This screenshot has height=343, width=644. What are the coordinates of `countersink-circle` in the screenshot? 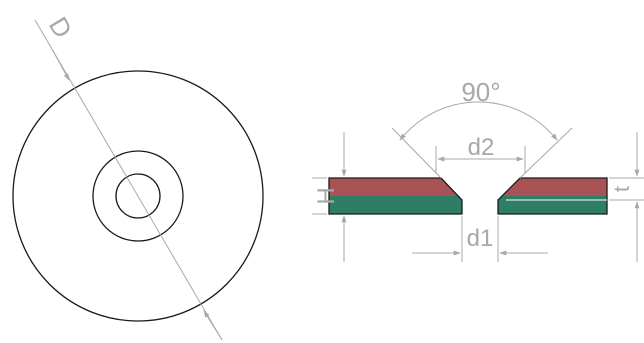 It's located at (138, 196).